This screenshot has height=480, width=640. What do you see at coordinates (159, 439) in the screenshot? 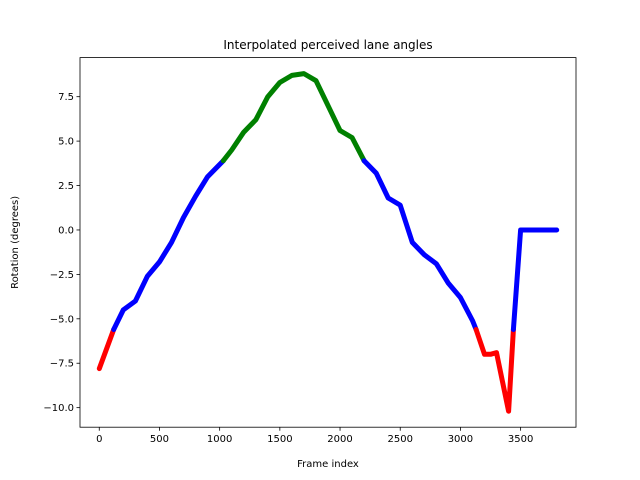
I see `x-tick-label: 500` at bounding box center [159, 439].